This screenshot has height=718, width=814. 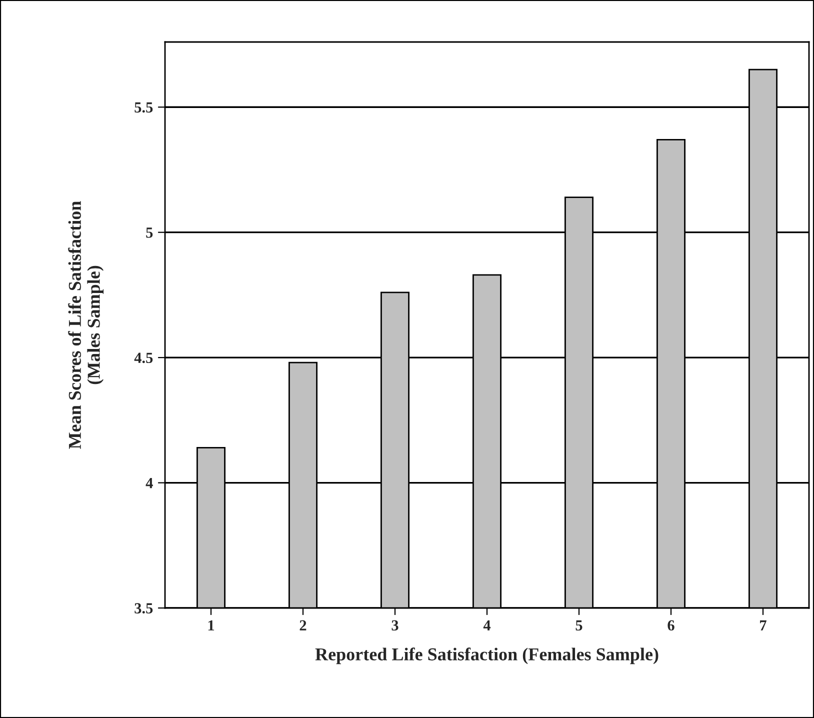 What do you see at coordinates (303, 625) in the screenshot?
I see `x-tick-label: 2` at bounding box center [303, 625].